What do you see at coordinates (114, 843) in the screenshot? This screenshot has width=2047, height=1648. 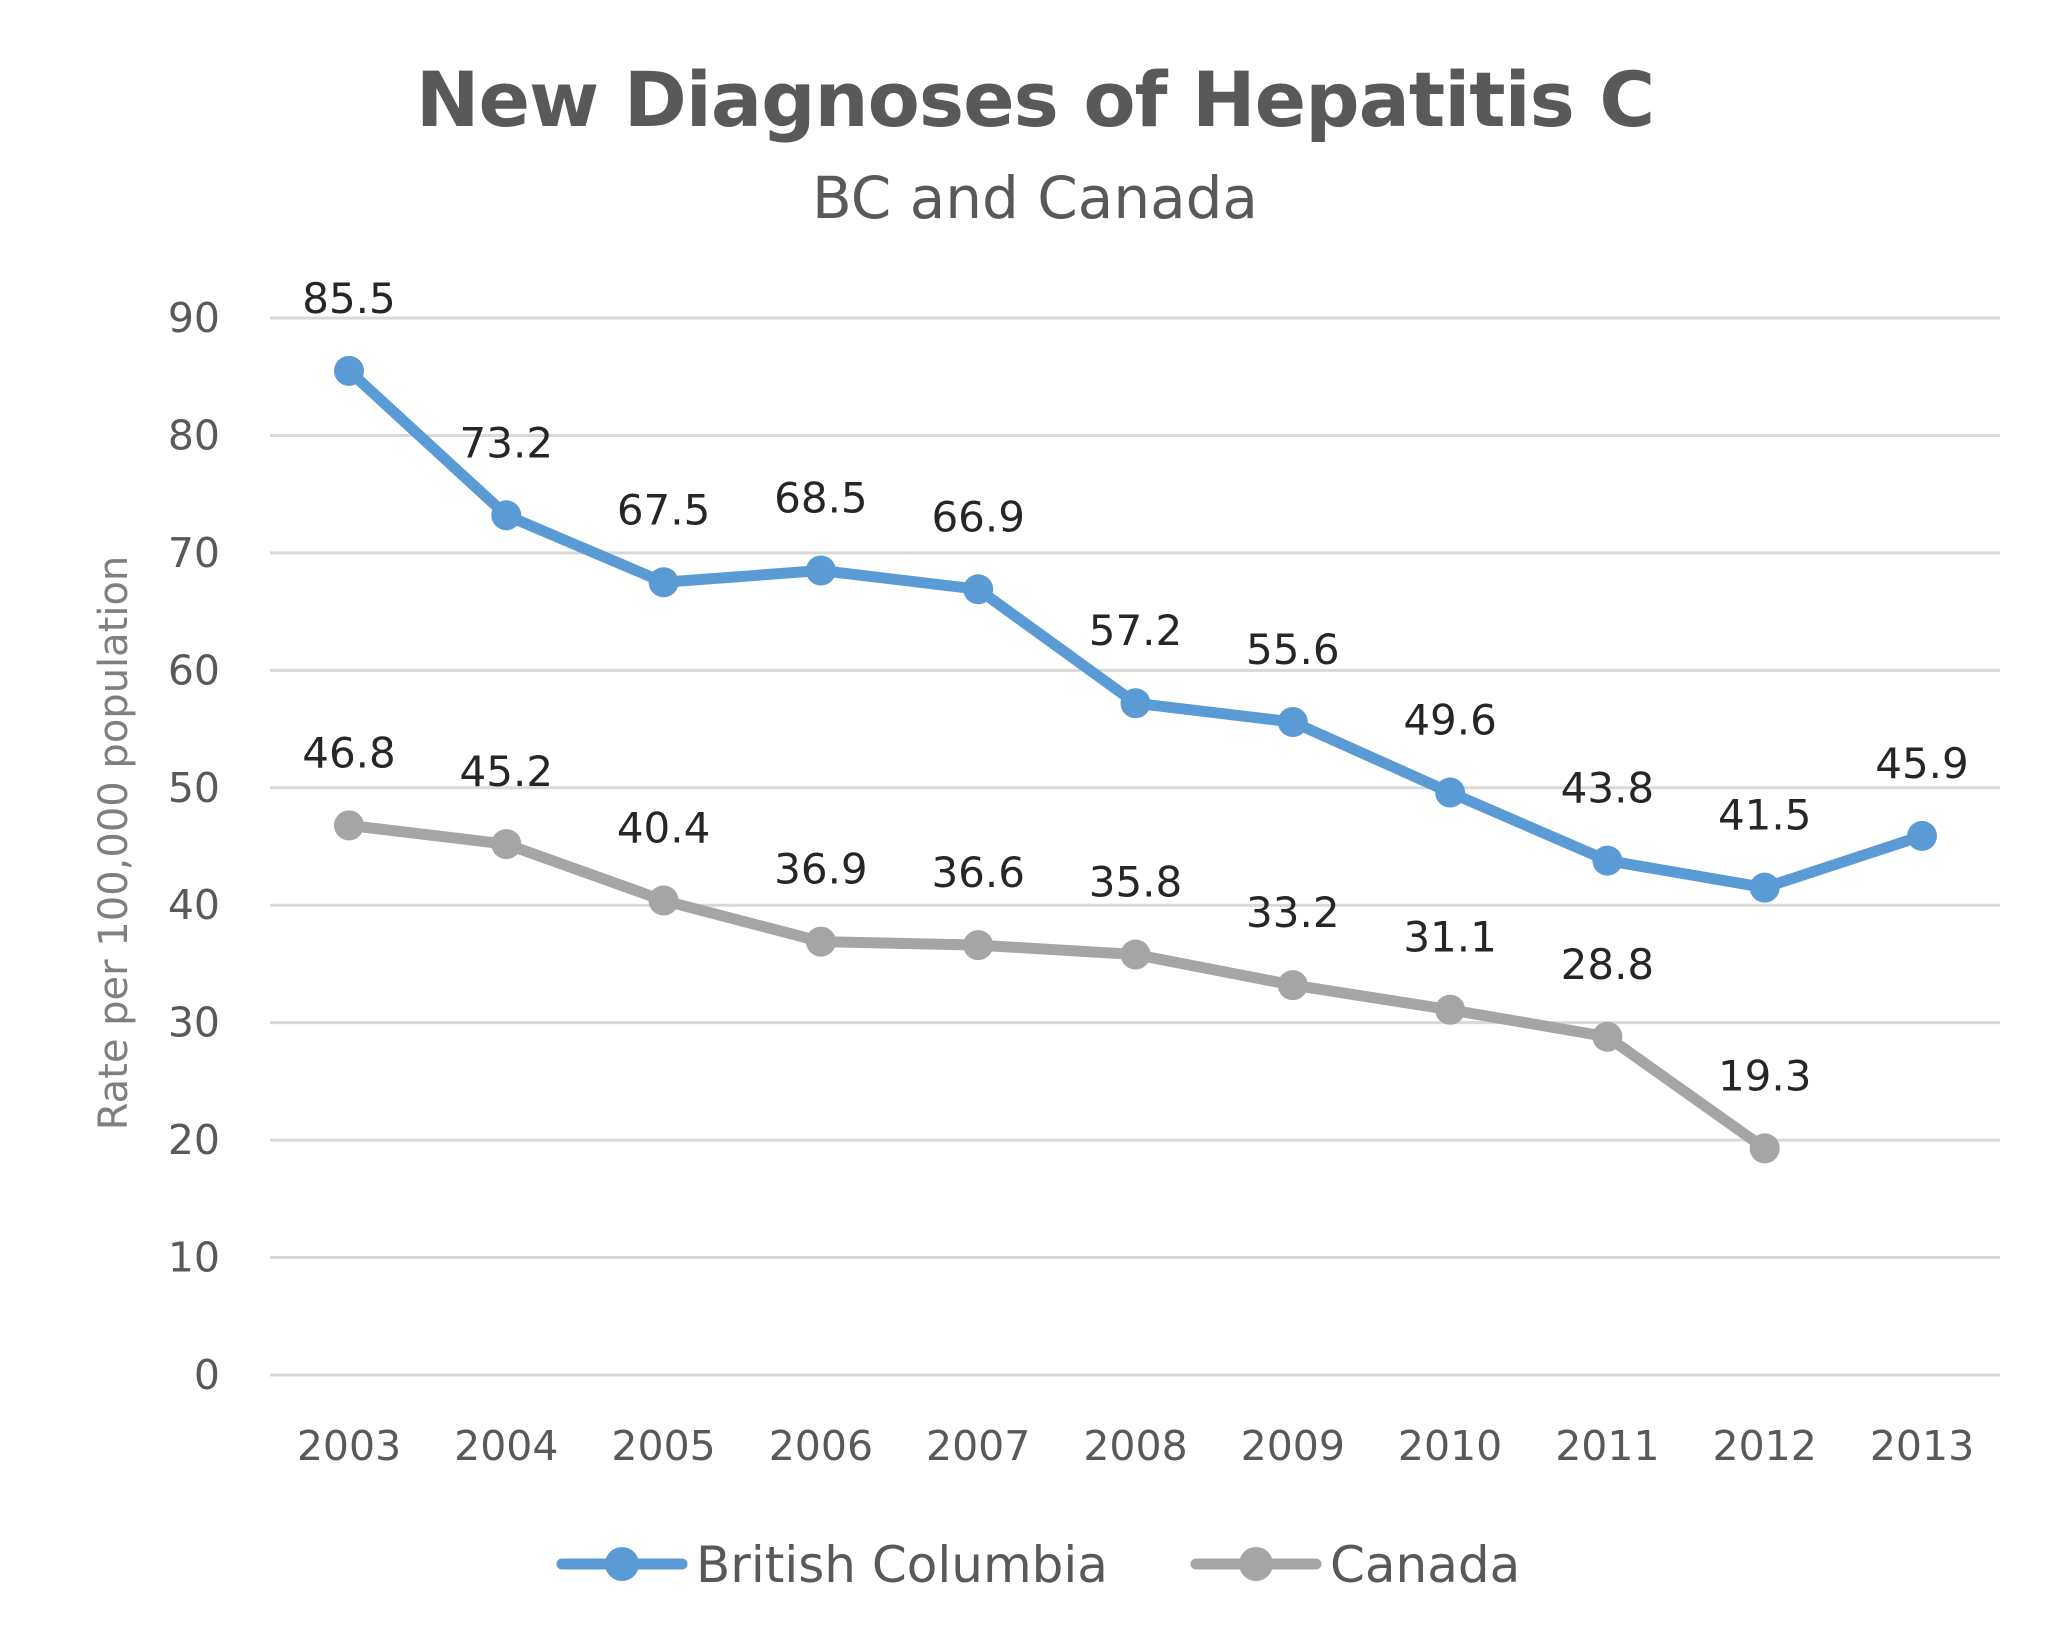 I see `y-axis-label: Rate per 100,000 population` at bounding box center [114, 843].